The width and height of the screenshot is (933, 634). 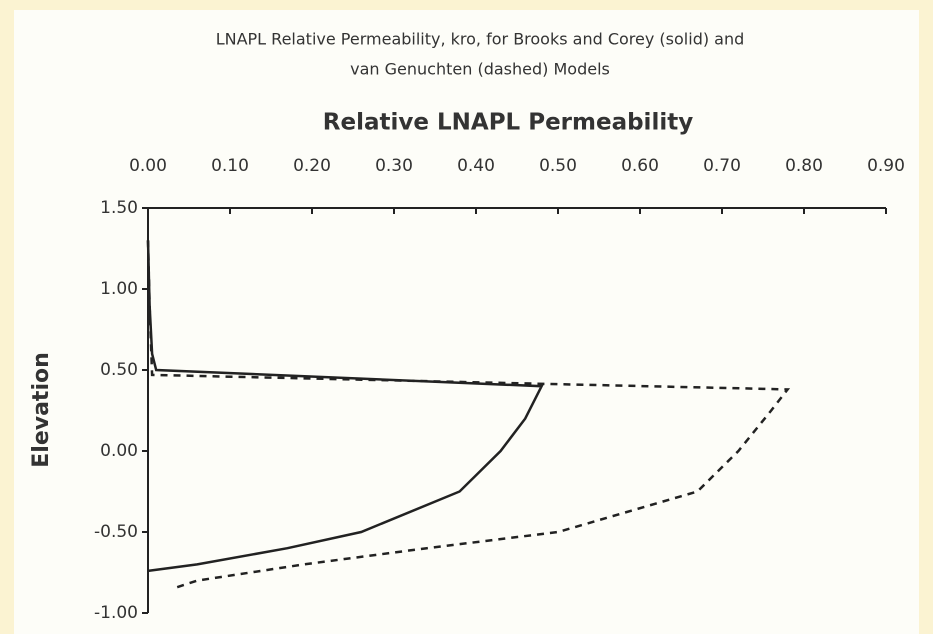 I want to click on x-tick-label: 0.10, so click(x=230, y=166).